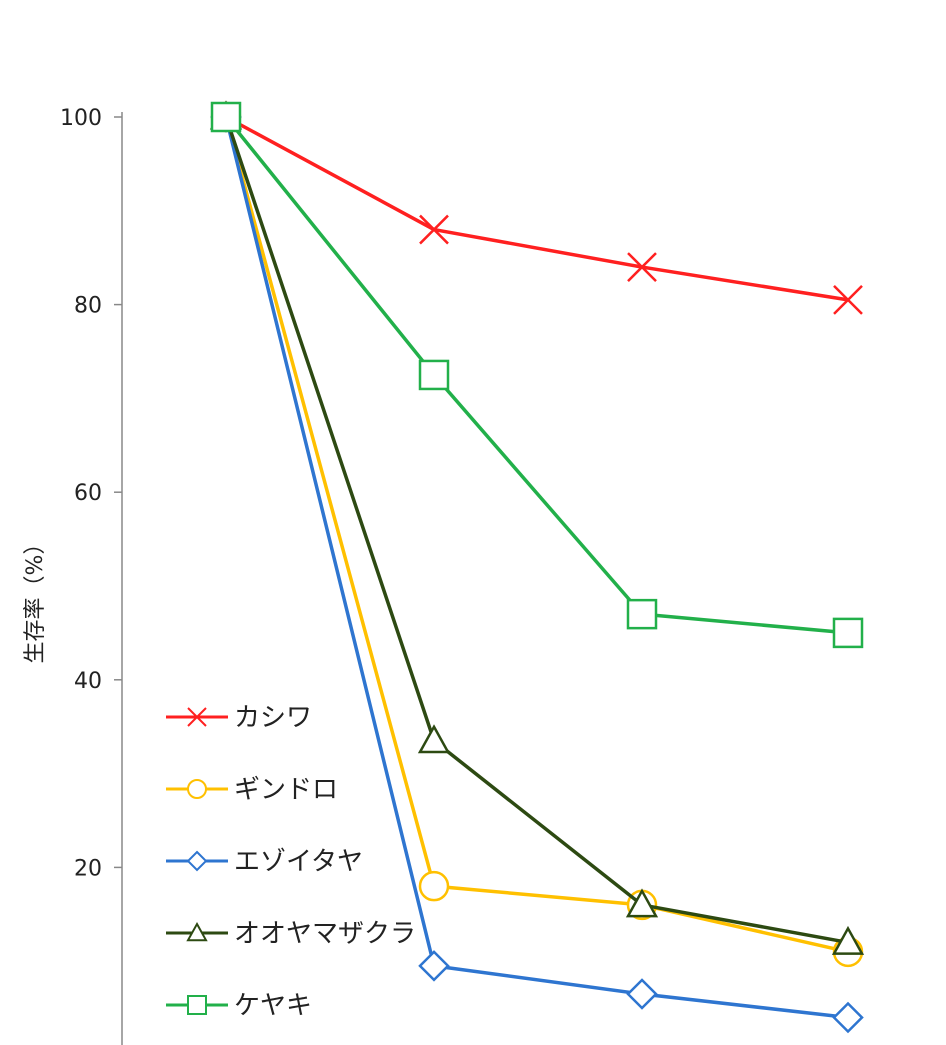  Describe the element at coordinates (88, 306) in the screenshot. I see `y-tick-label: 80` at that location.